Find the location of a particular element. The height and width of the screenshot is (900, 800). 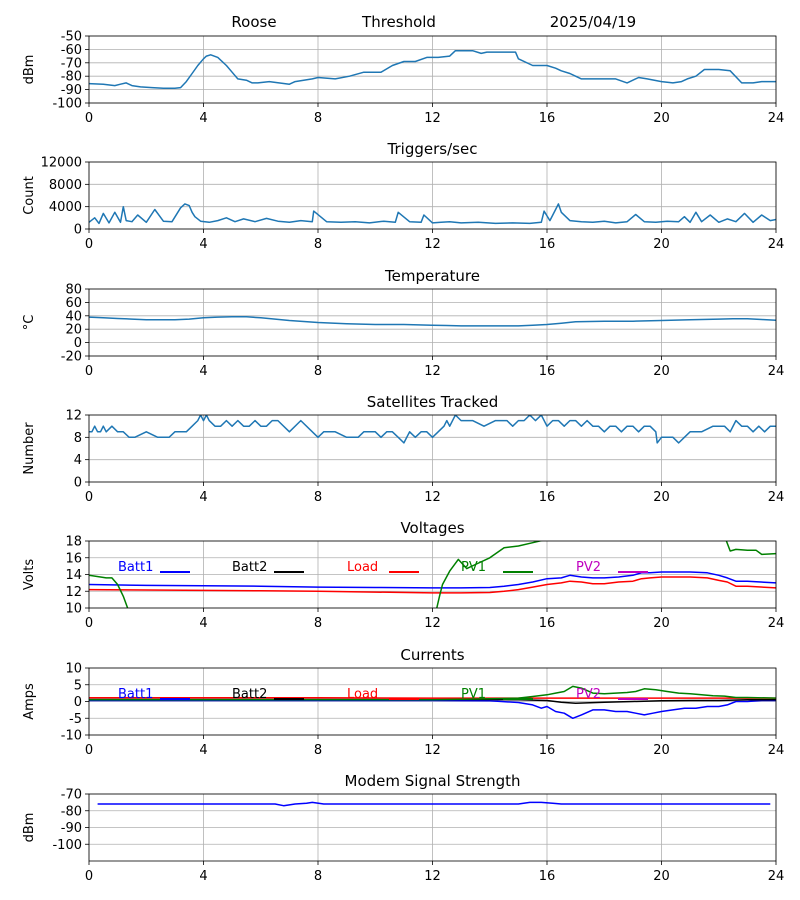

chart-2-ytick-label: 8000 is located at coordinates (65, 185).